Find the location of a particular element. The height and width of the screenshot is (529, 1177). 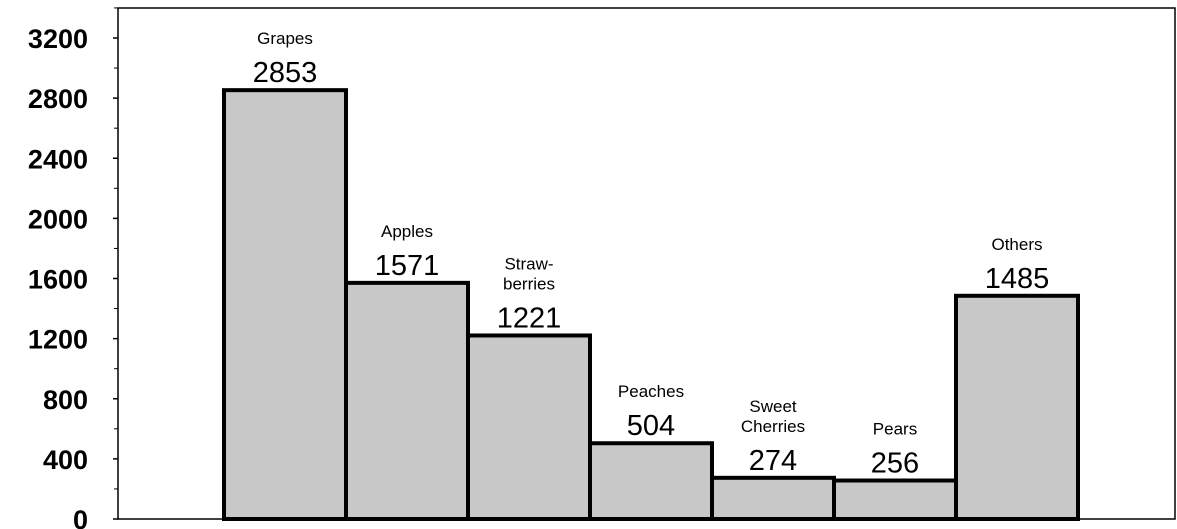

category-label-2: Straw- is located at coordinates (528, 263).